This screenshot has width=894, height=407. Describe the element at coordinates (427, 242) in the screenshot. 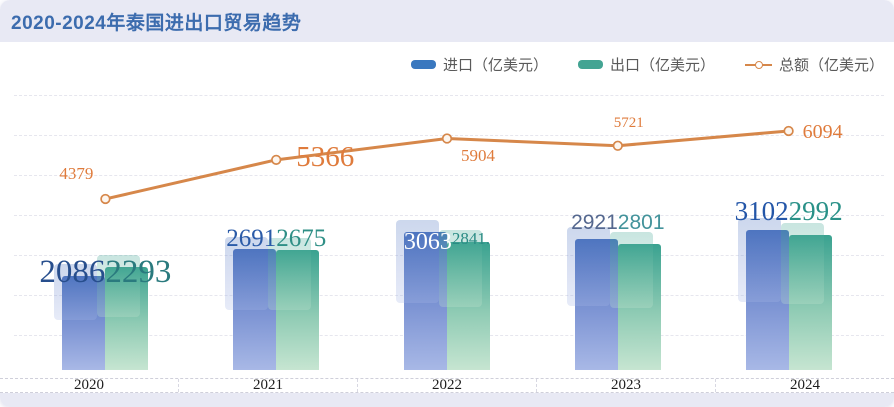

I see `import-value-label: 3063` at that location.